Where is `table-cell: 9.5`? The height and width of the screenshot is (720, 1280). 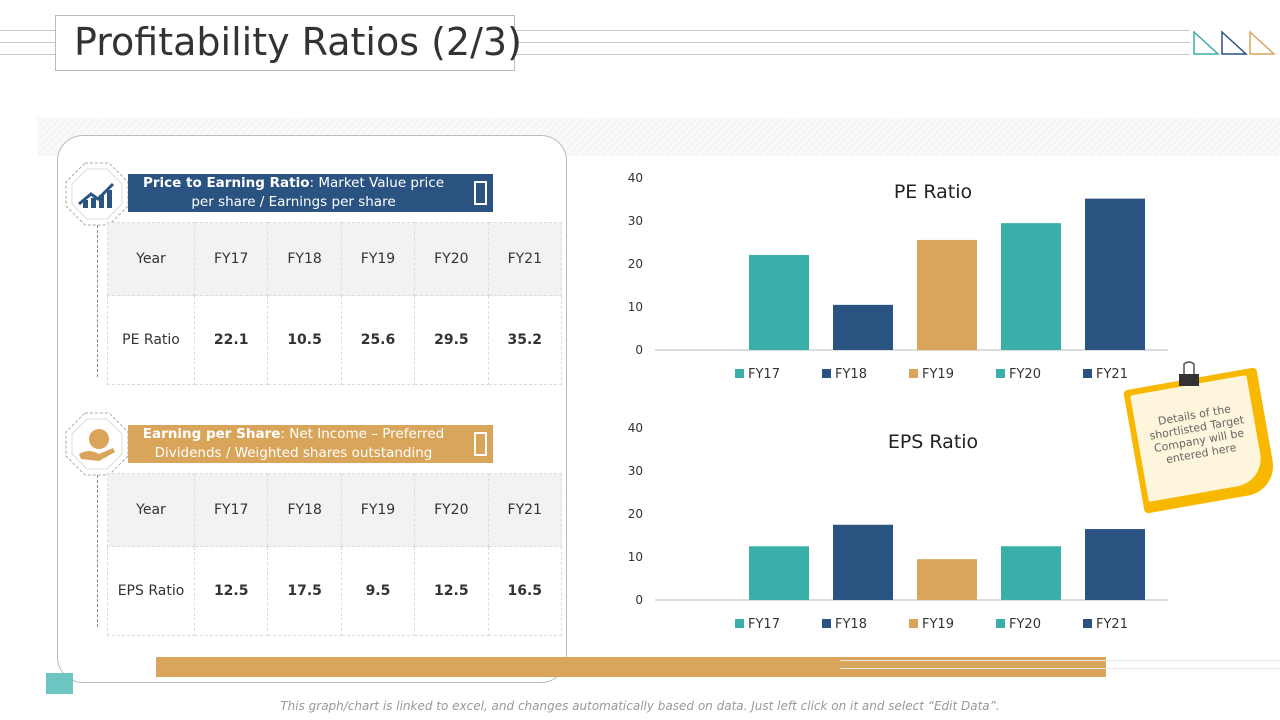
table-cell: 9.5 is located at coordinates (378, 591).